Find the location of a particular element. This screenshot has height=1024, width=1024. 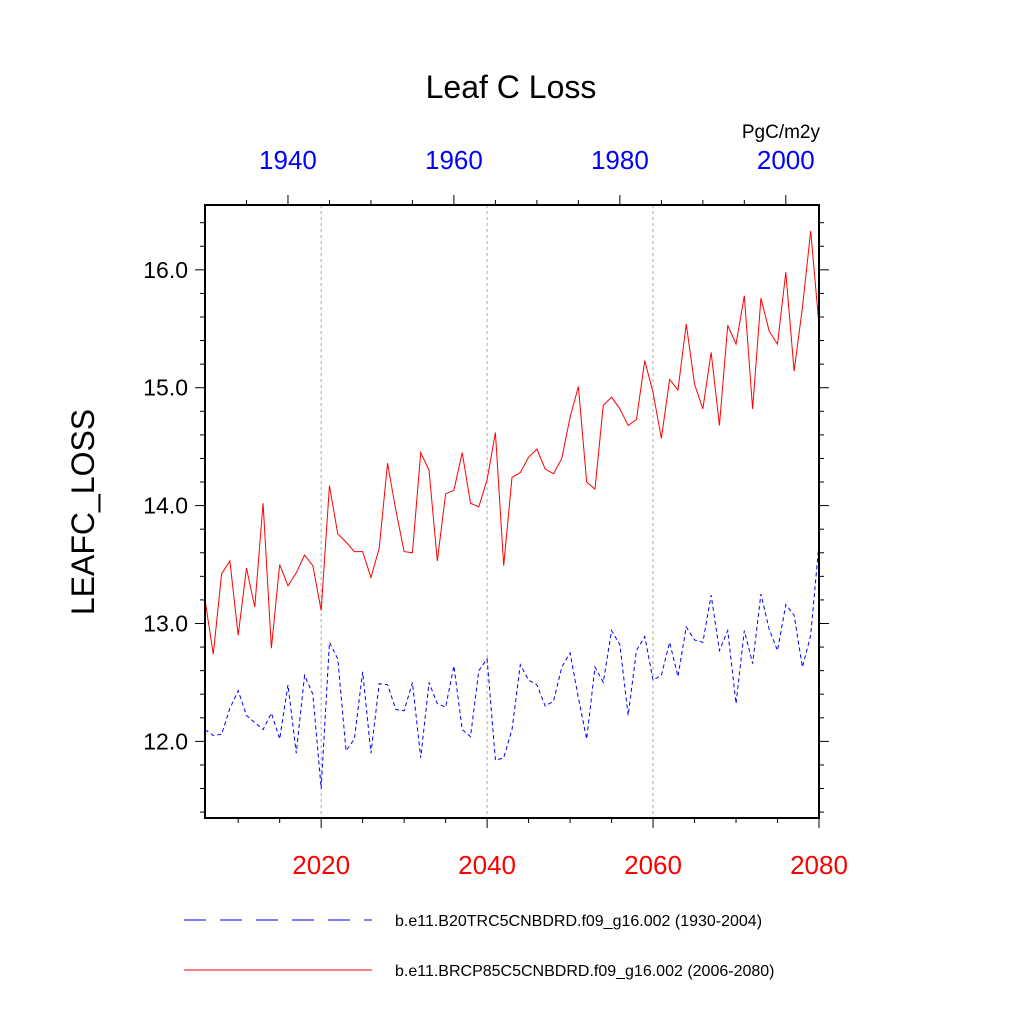

y-tick-label: 12.0 is located at coordinates (165, 741).